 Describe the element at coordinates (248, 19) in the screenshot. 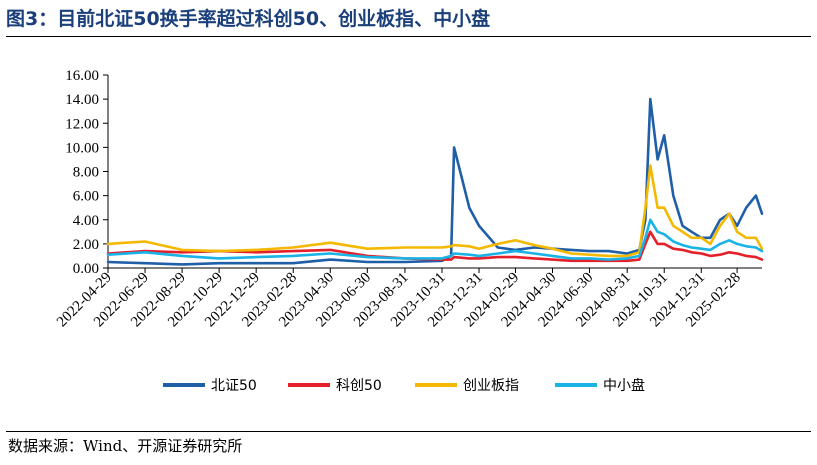

I see `figure-title: 图3：目前北证50换手率超过科创50、创业板指、中小盘` at that location.